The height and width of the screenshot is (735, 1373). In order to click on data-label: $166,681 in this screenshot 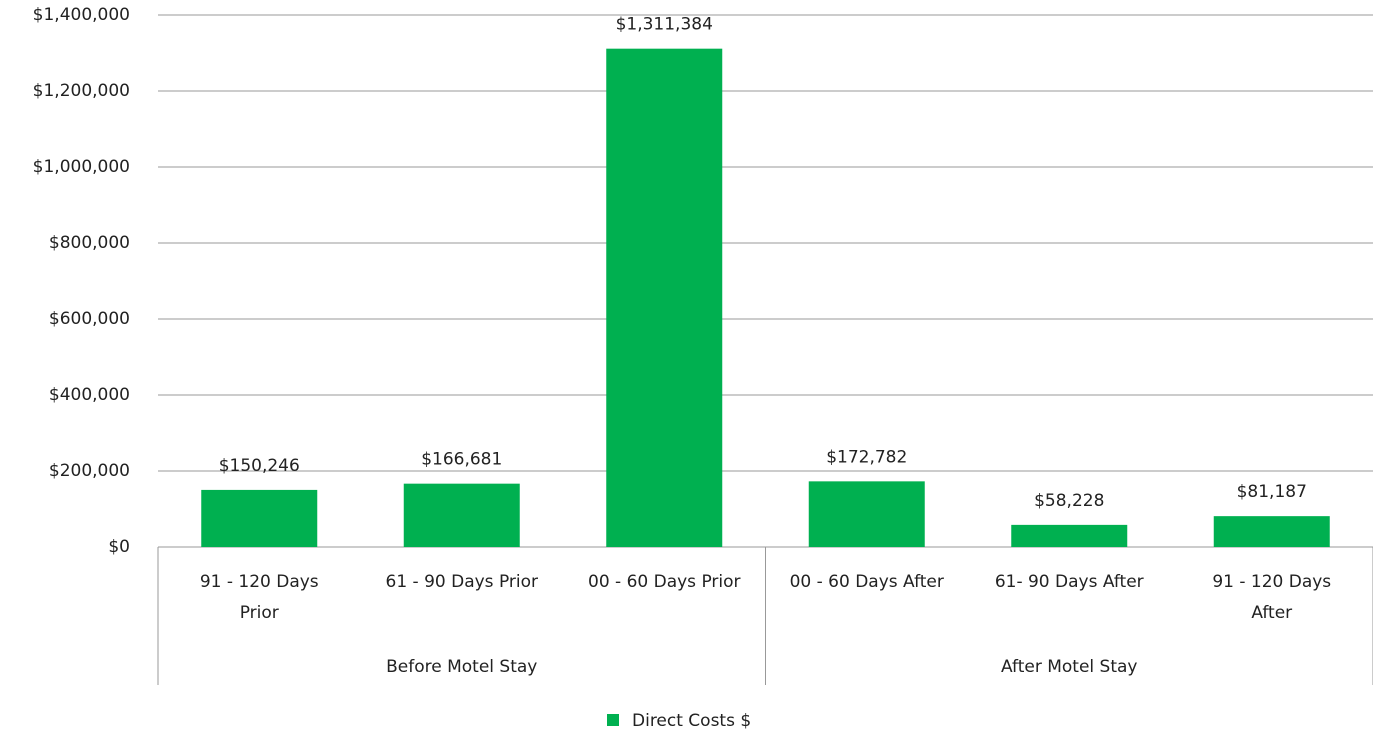, I will do `click(461, 460)`.